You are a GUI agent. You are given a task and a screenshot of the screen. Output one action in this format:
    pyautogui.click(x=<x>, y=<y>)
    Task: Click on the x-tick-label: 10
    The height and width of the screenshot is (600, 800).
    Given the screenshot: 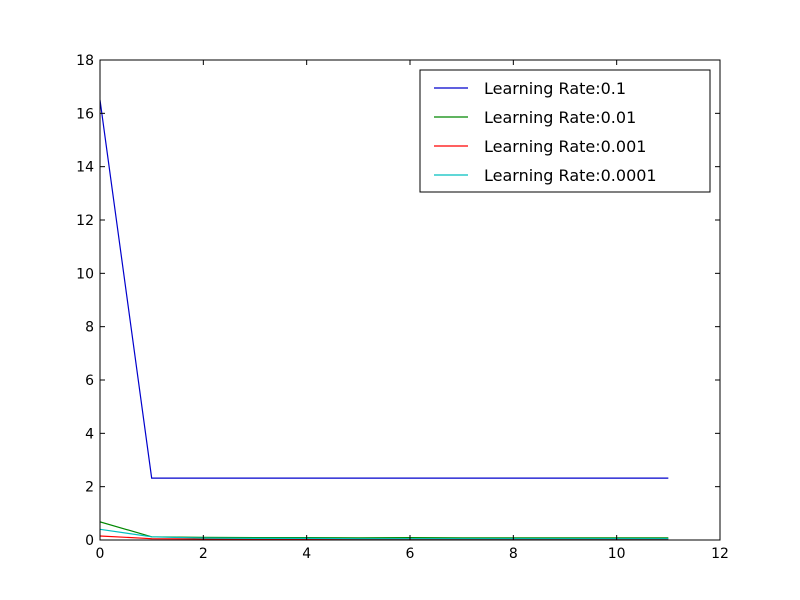 What is the action you would take?
    pyautogui.click(x=617, y=554)
    